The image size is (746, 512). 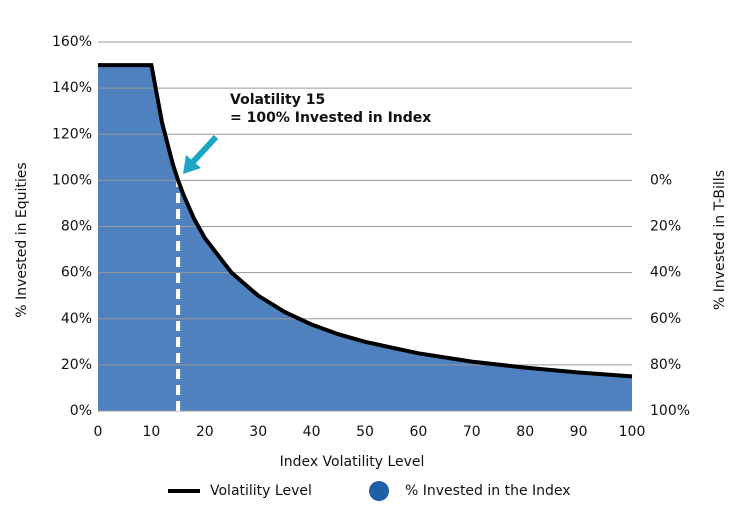 What do you see at coordinates (76, 365) in the screenshot?
I see `y-tick-label: 20%` at bounding box center [76, 365].